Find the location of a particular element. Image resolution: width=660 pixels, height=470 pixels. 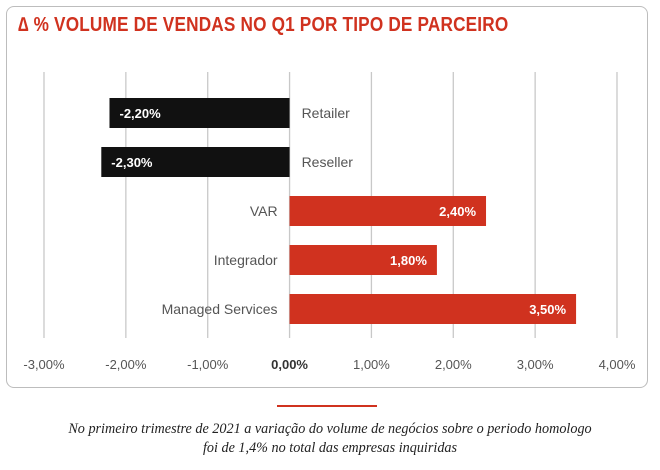

bar-value-label: -2,30% is located at coordinates (132, 162).